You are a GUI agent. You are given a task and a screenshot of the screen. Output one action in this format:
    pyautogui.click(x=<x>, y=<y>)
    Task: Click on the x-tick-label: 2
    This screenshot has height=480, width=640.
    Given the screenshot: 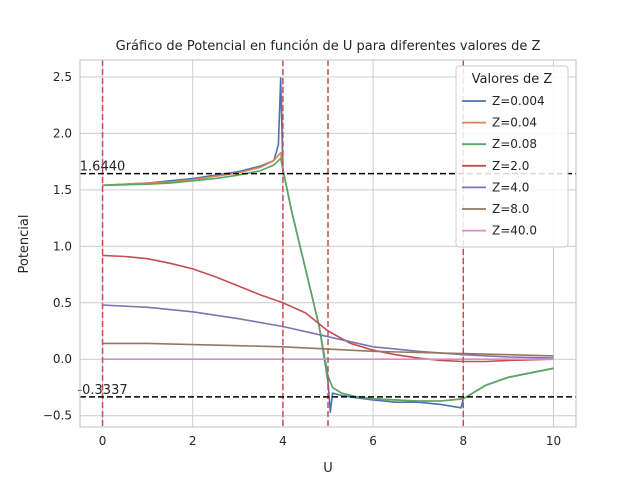 What is the action you would take?
    pyautogui.click(x=193, y=441)
    